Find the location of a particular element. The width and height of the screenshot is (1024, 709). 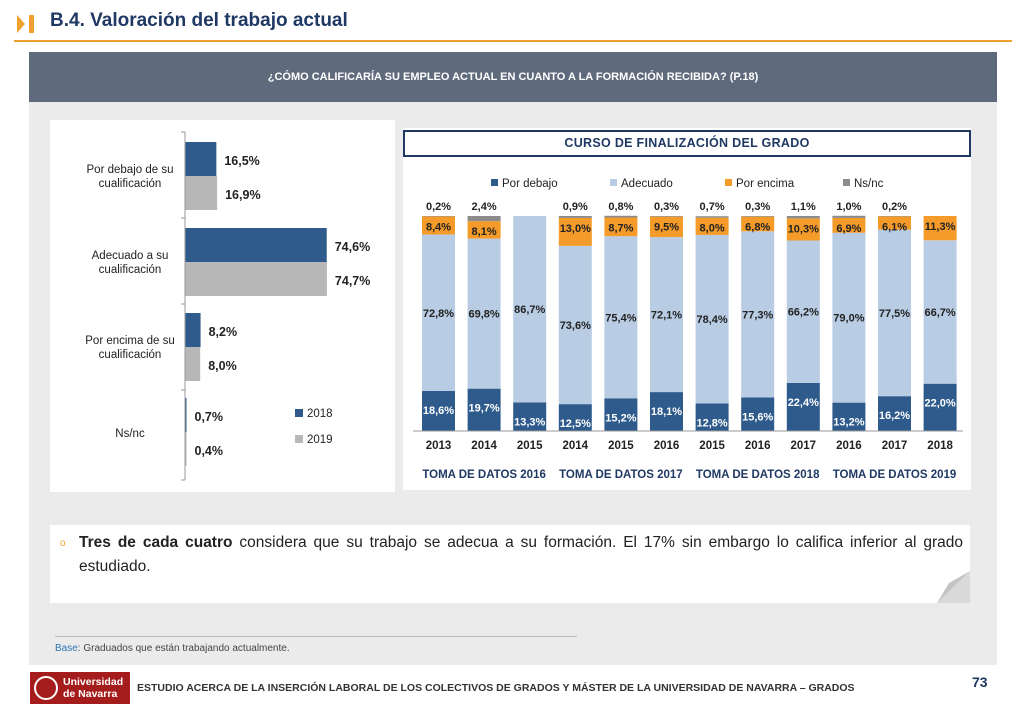

data-label: 8,1% is located at coordinates (484, 232).